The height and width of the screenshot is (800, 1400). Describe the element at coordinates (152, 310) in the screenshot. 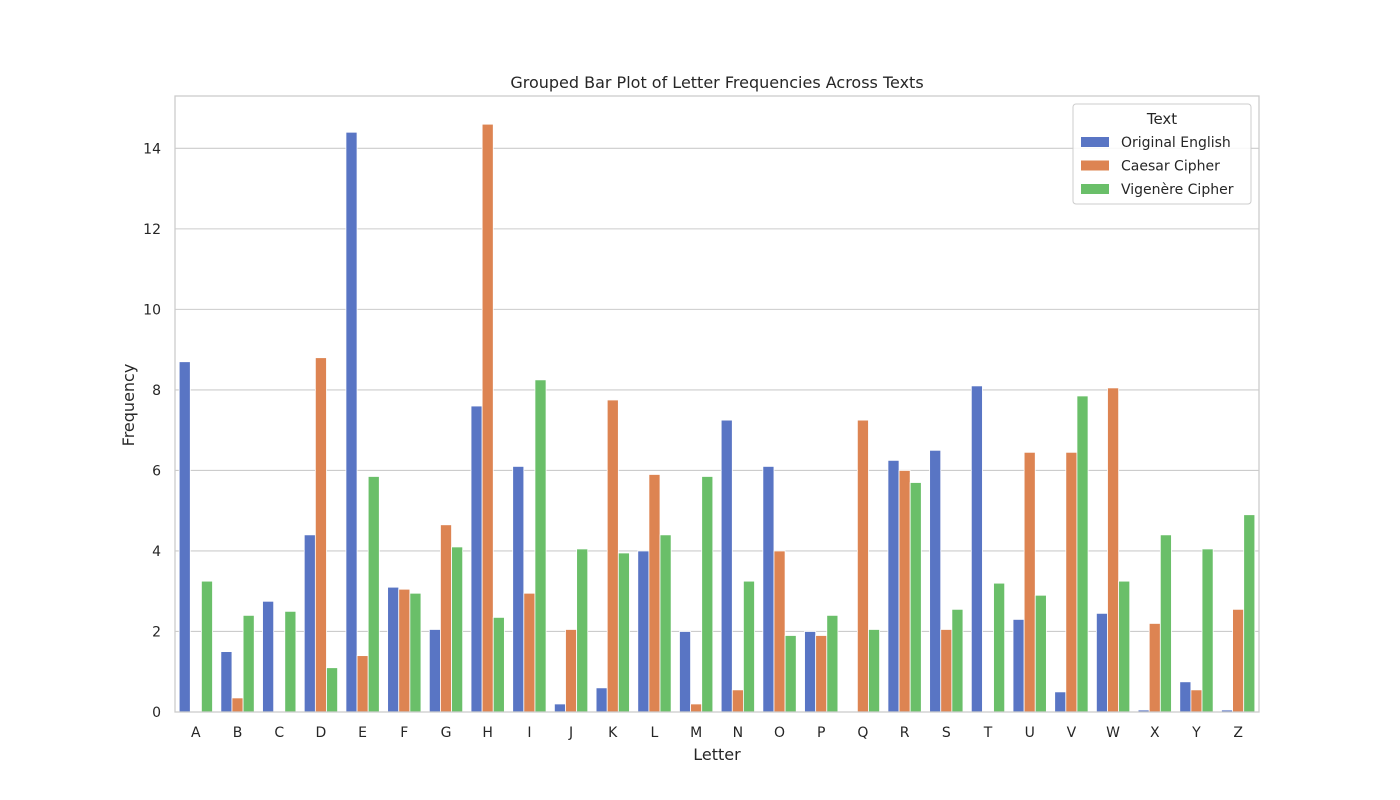

I see `y-tick-label: 10` at that location.